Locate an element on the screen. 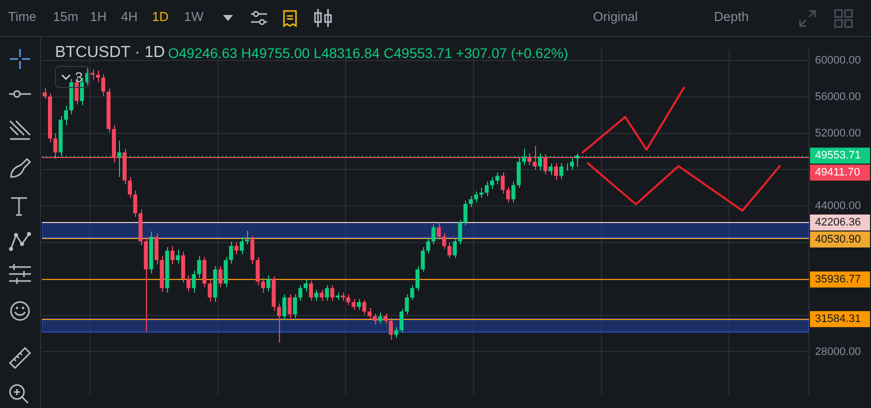 The width and height of the screenshot is (871, 408). ref-line-label: 35936.77 is located at coordinates (838, 280).